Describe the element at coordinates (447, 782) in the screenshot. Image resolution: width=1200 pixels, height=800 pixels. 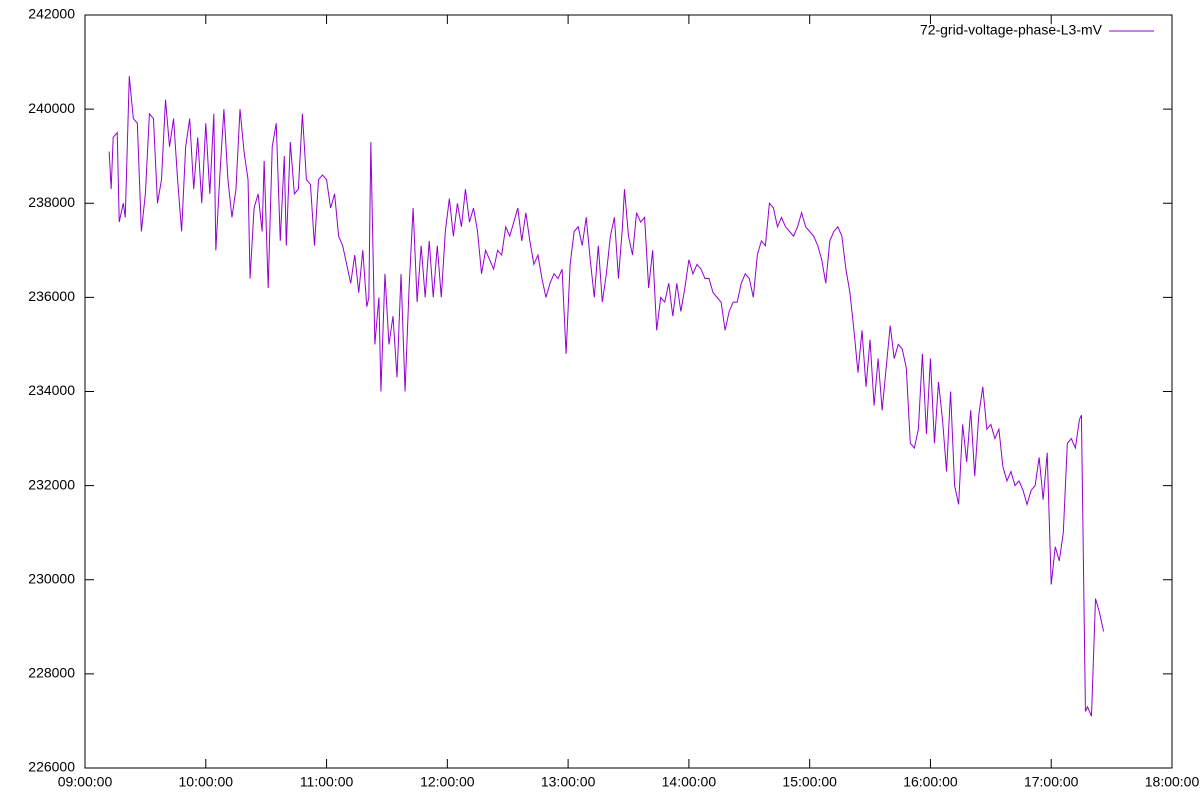
I see `x-tick-label: 12:00:00` at that location.